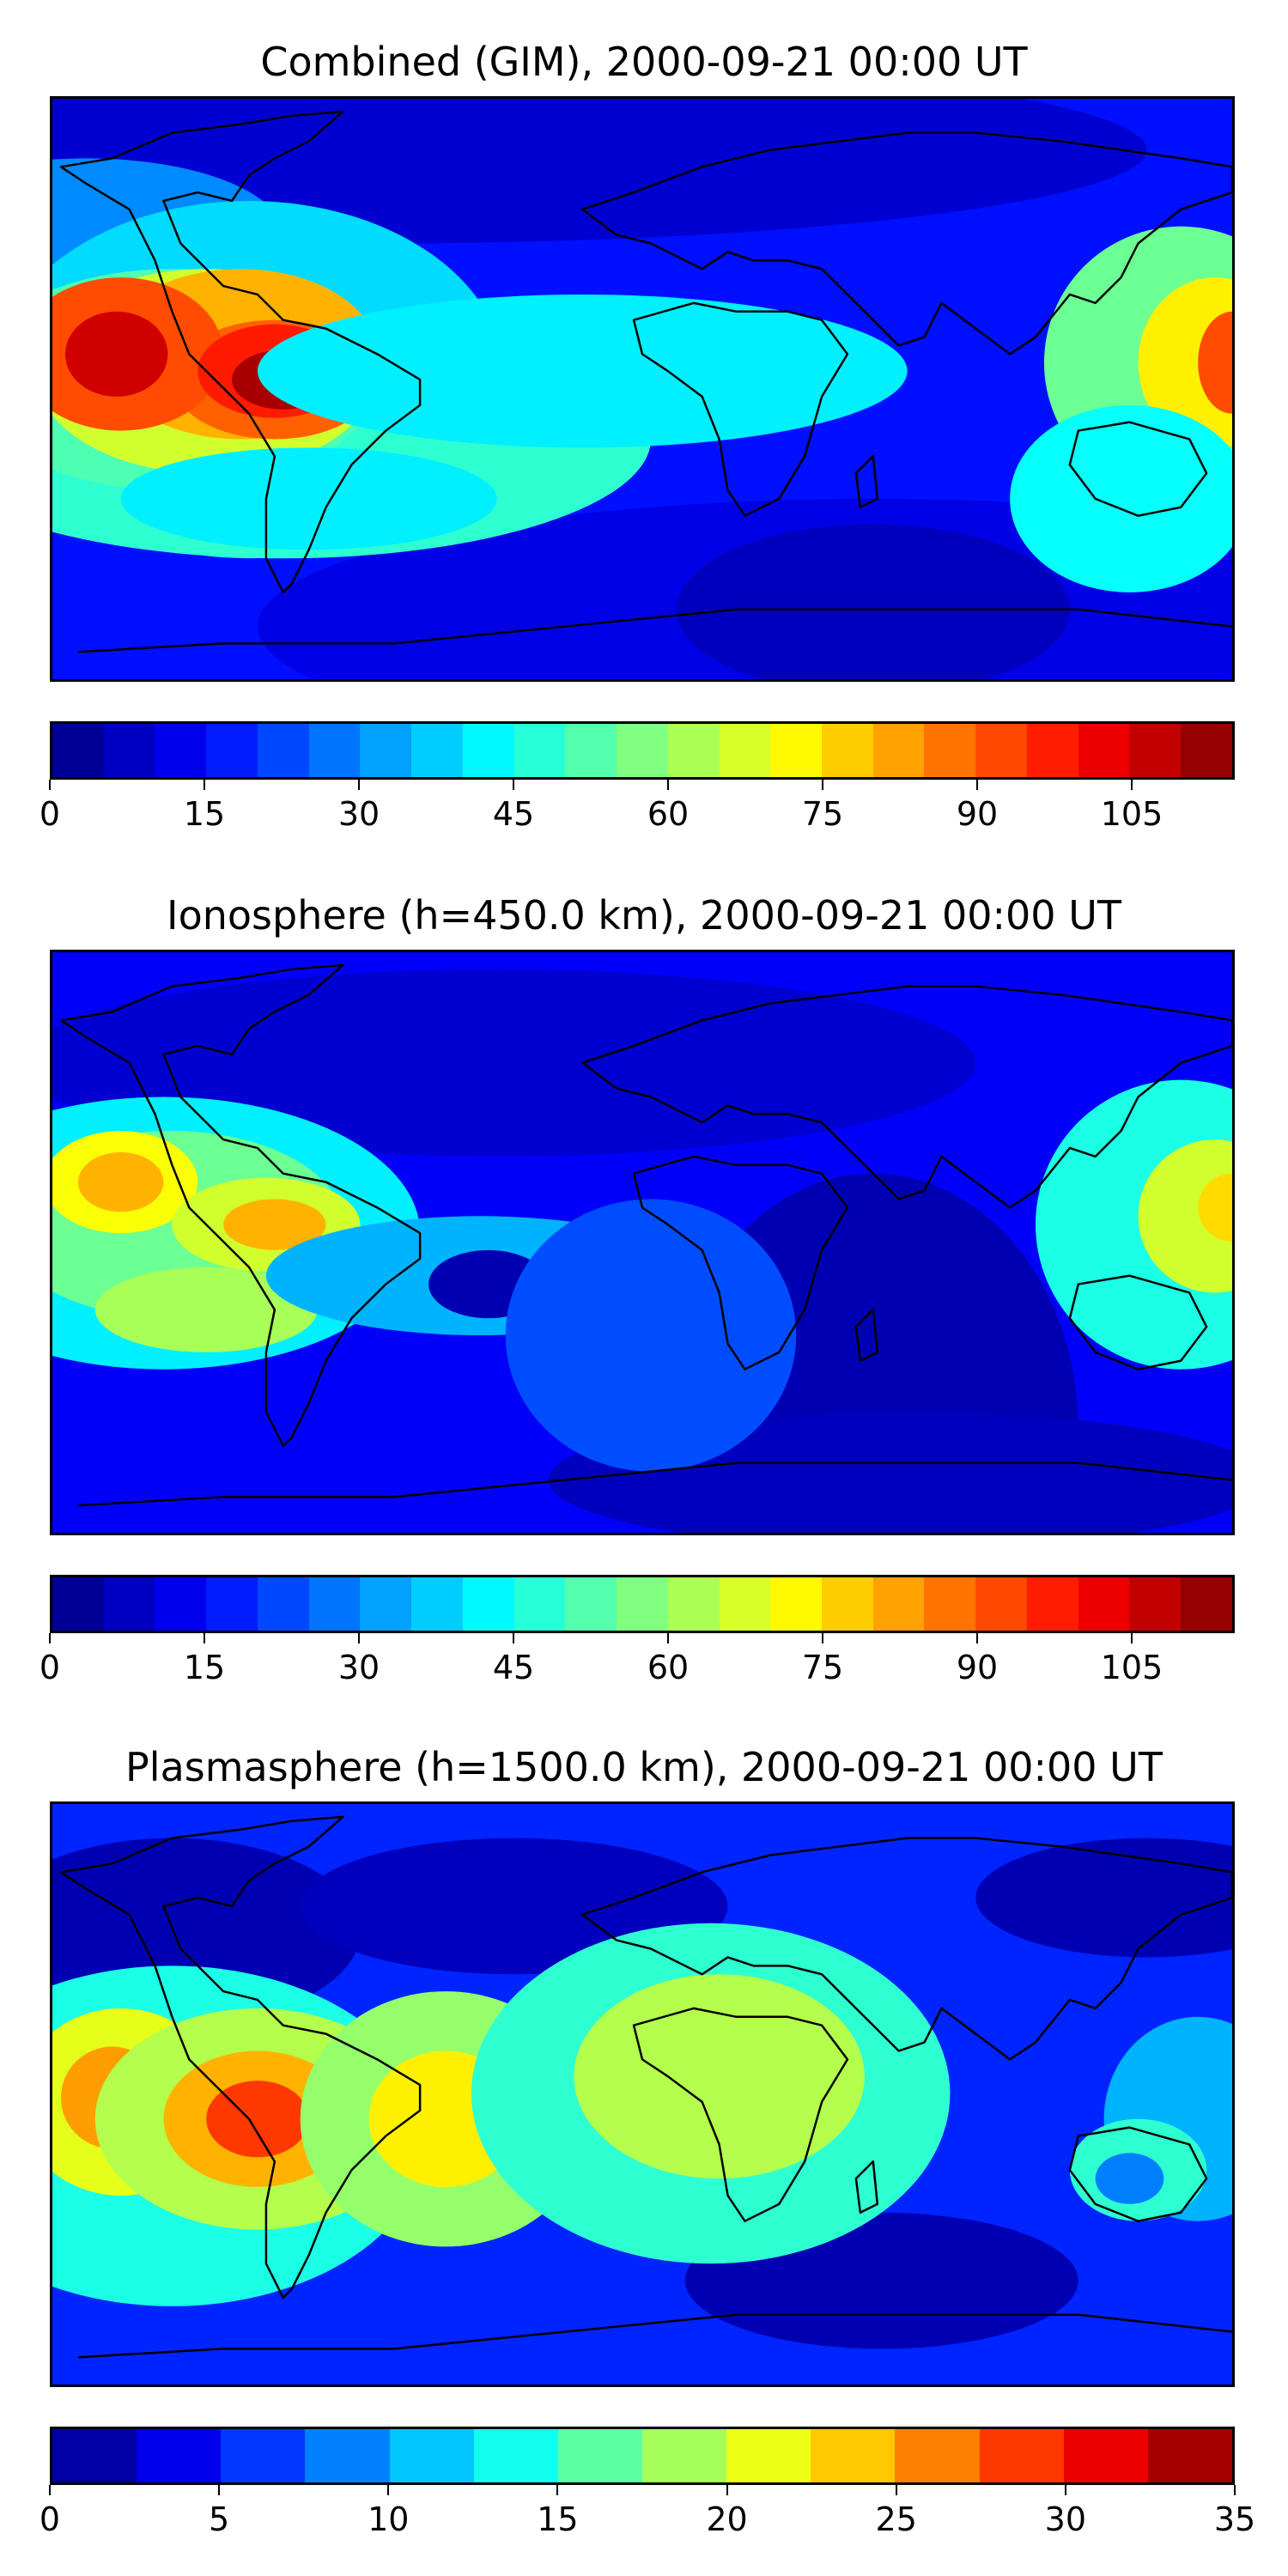 This screenshot has height=2576, width=1288. I want to click on colorbar-ticks: 0 5 10 15 20 25 30 35, so click(647, 2515).